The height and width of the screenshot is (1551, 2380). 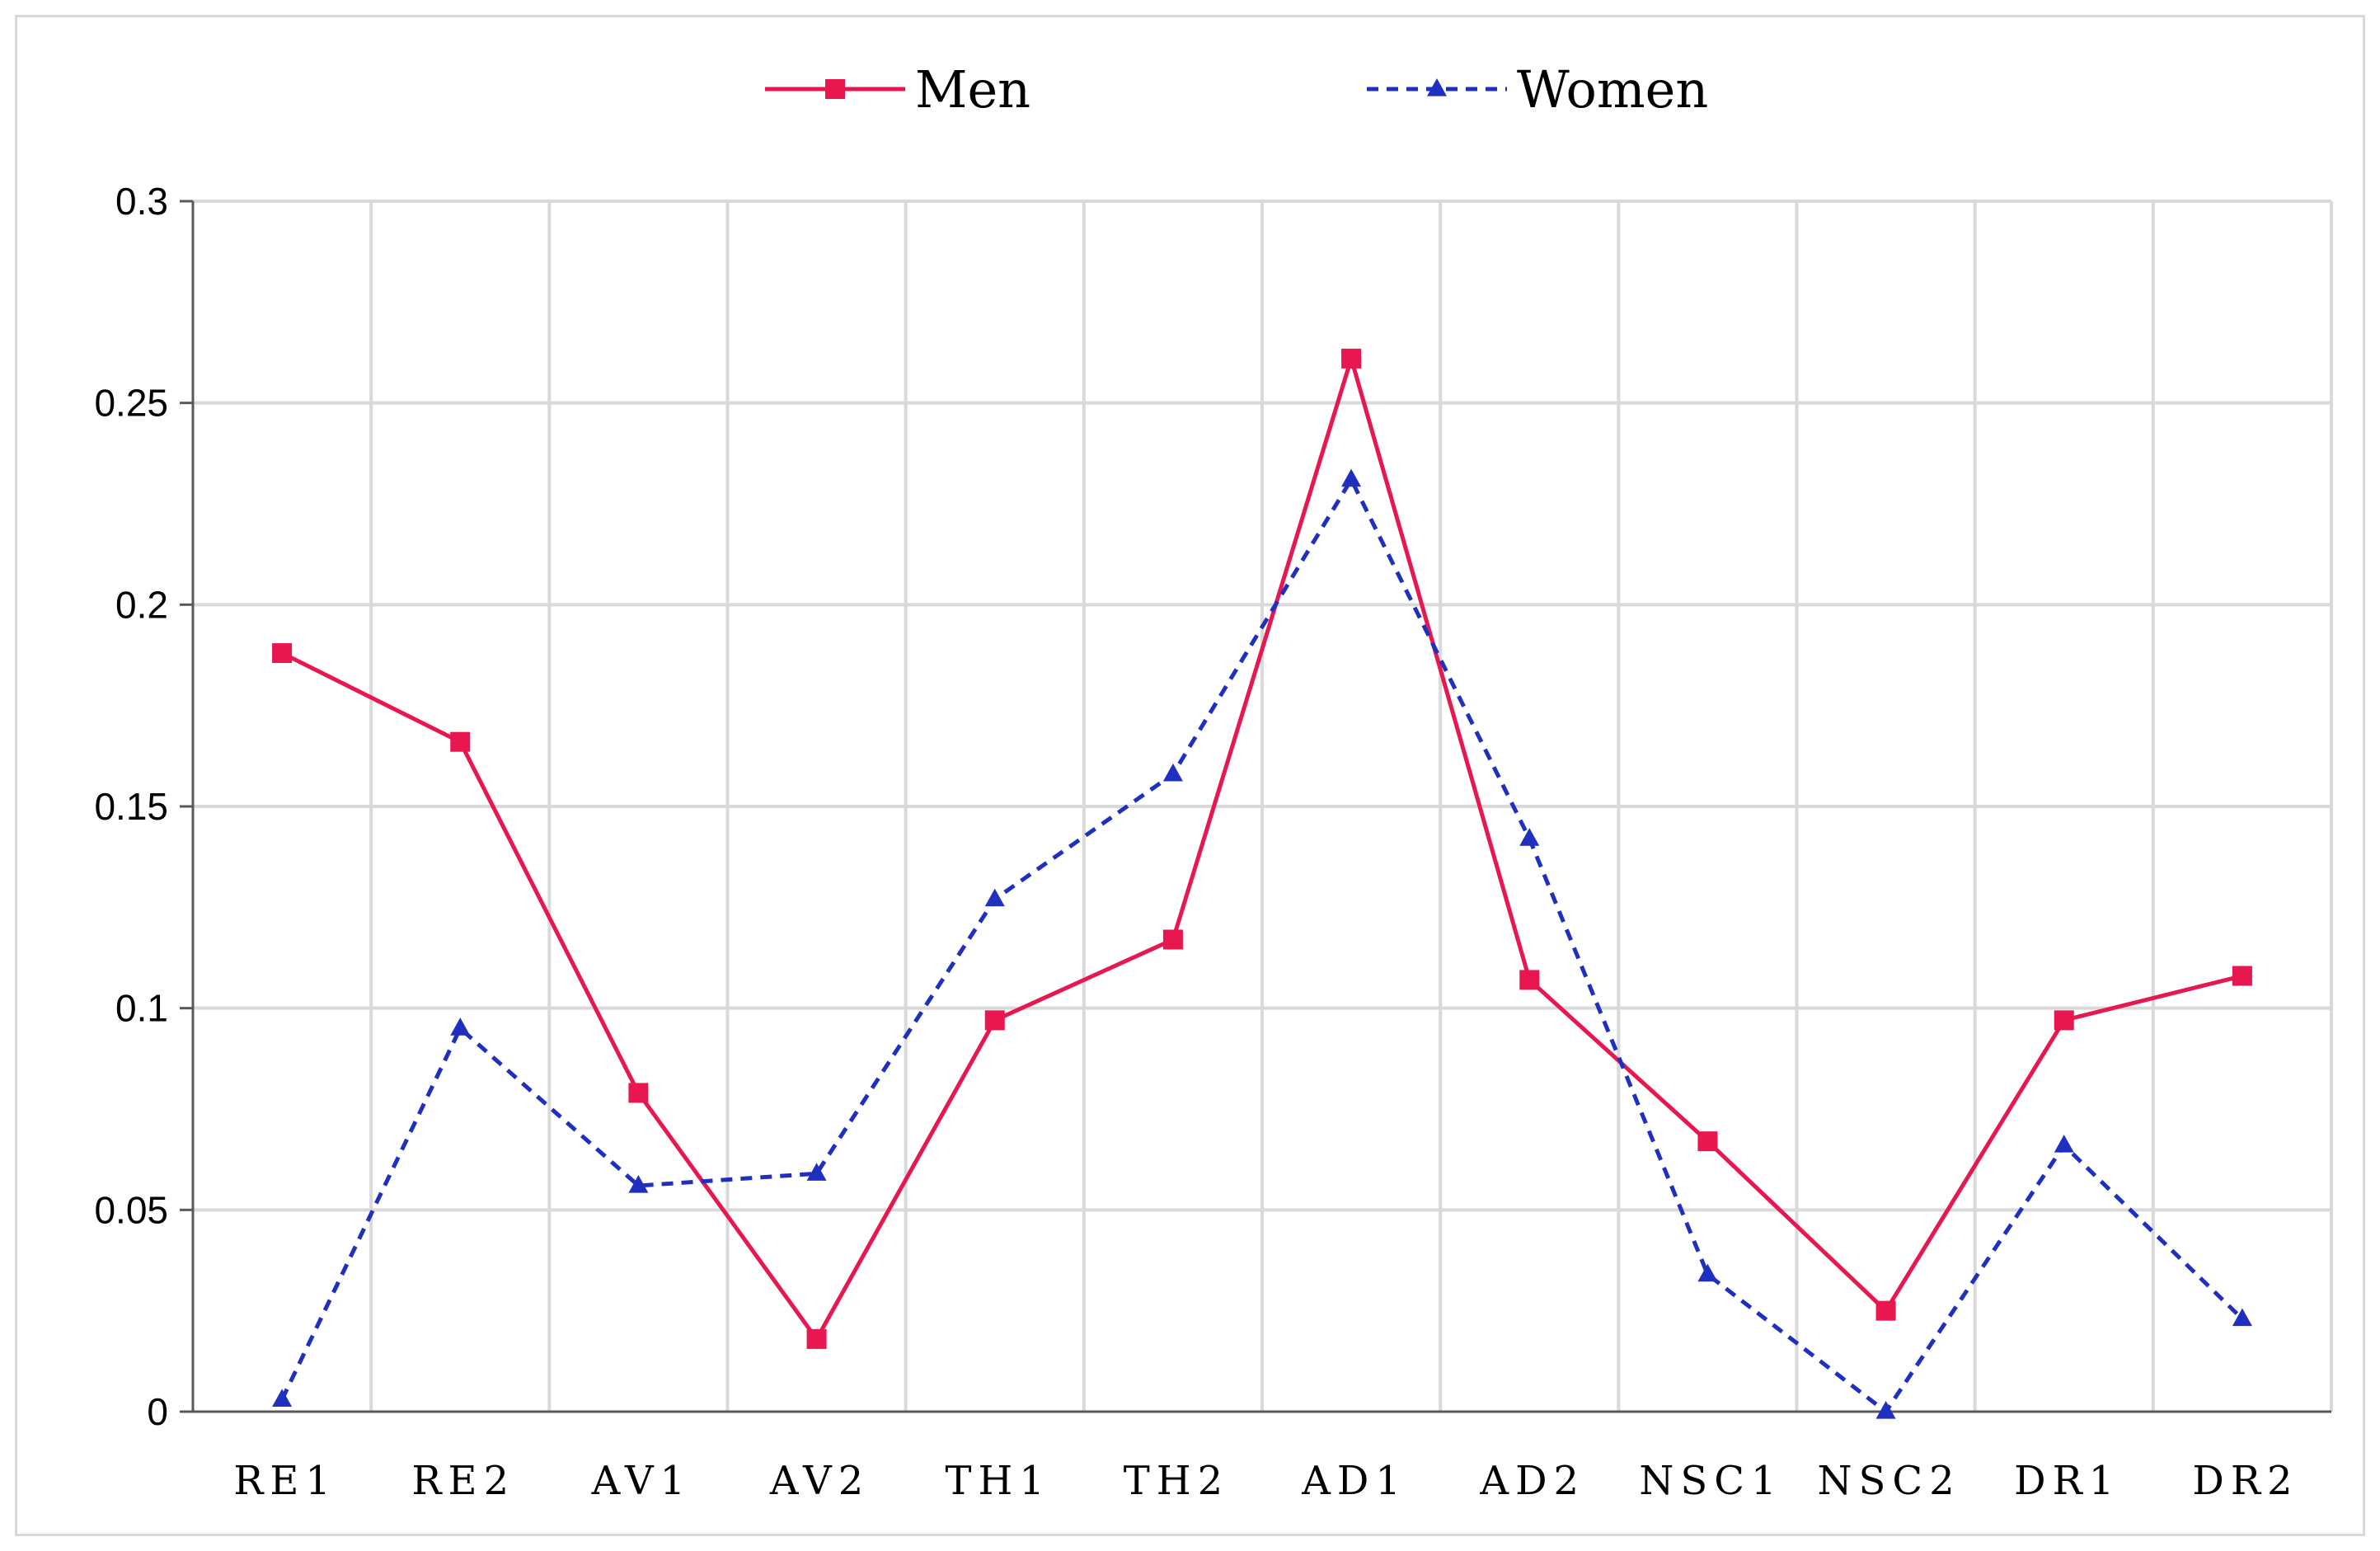 What do you see at coordinates (1885, 1410) in the screenshot?
I see `data-point-women-nsc2` at bounding box center [1885, 1410].